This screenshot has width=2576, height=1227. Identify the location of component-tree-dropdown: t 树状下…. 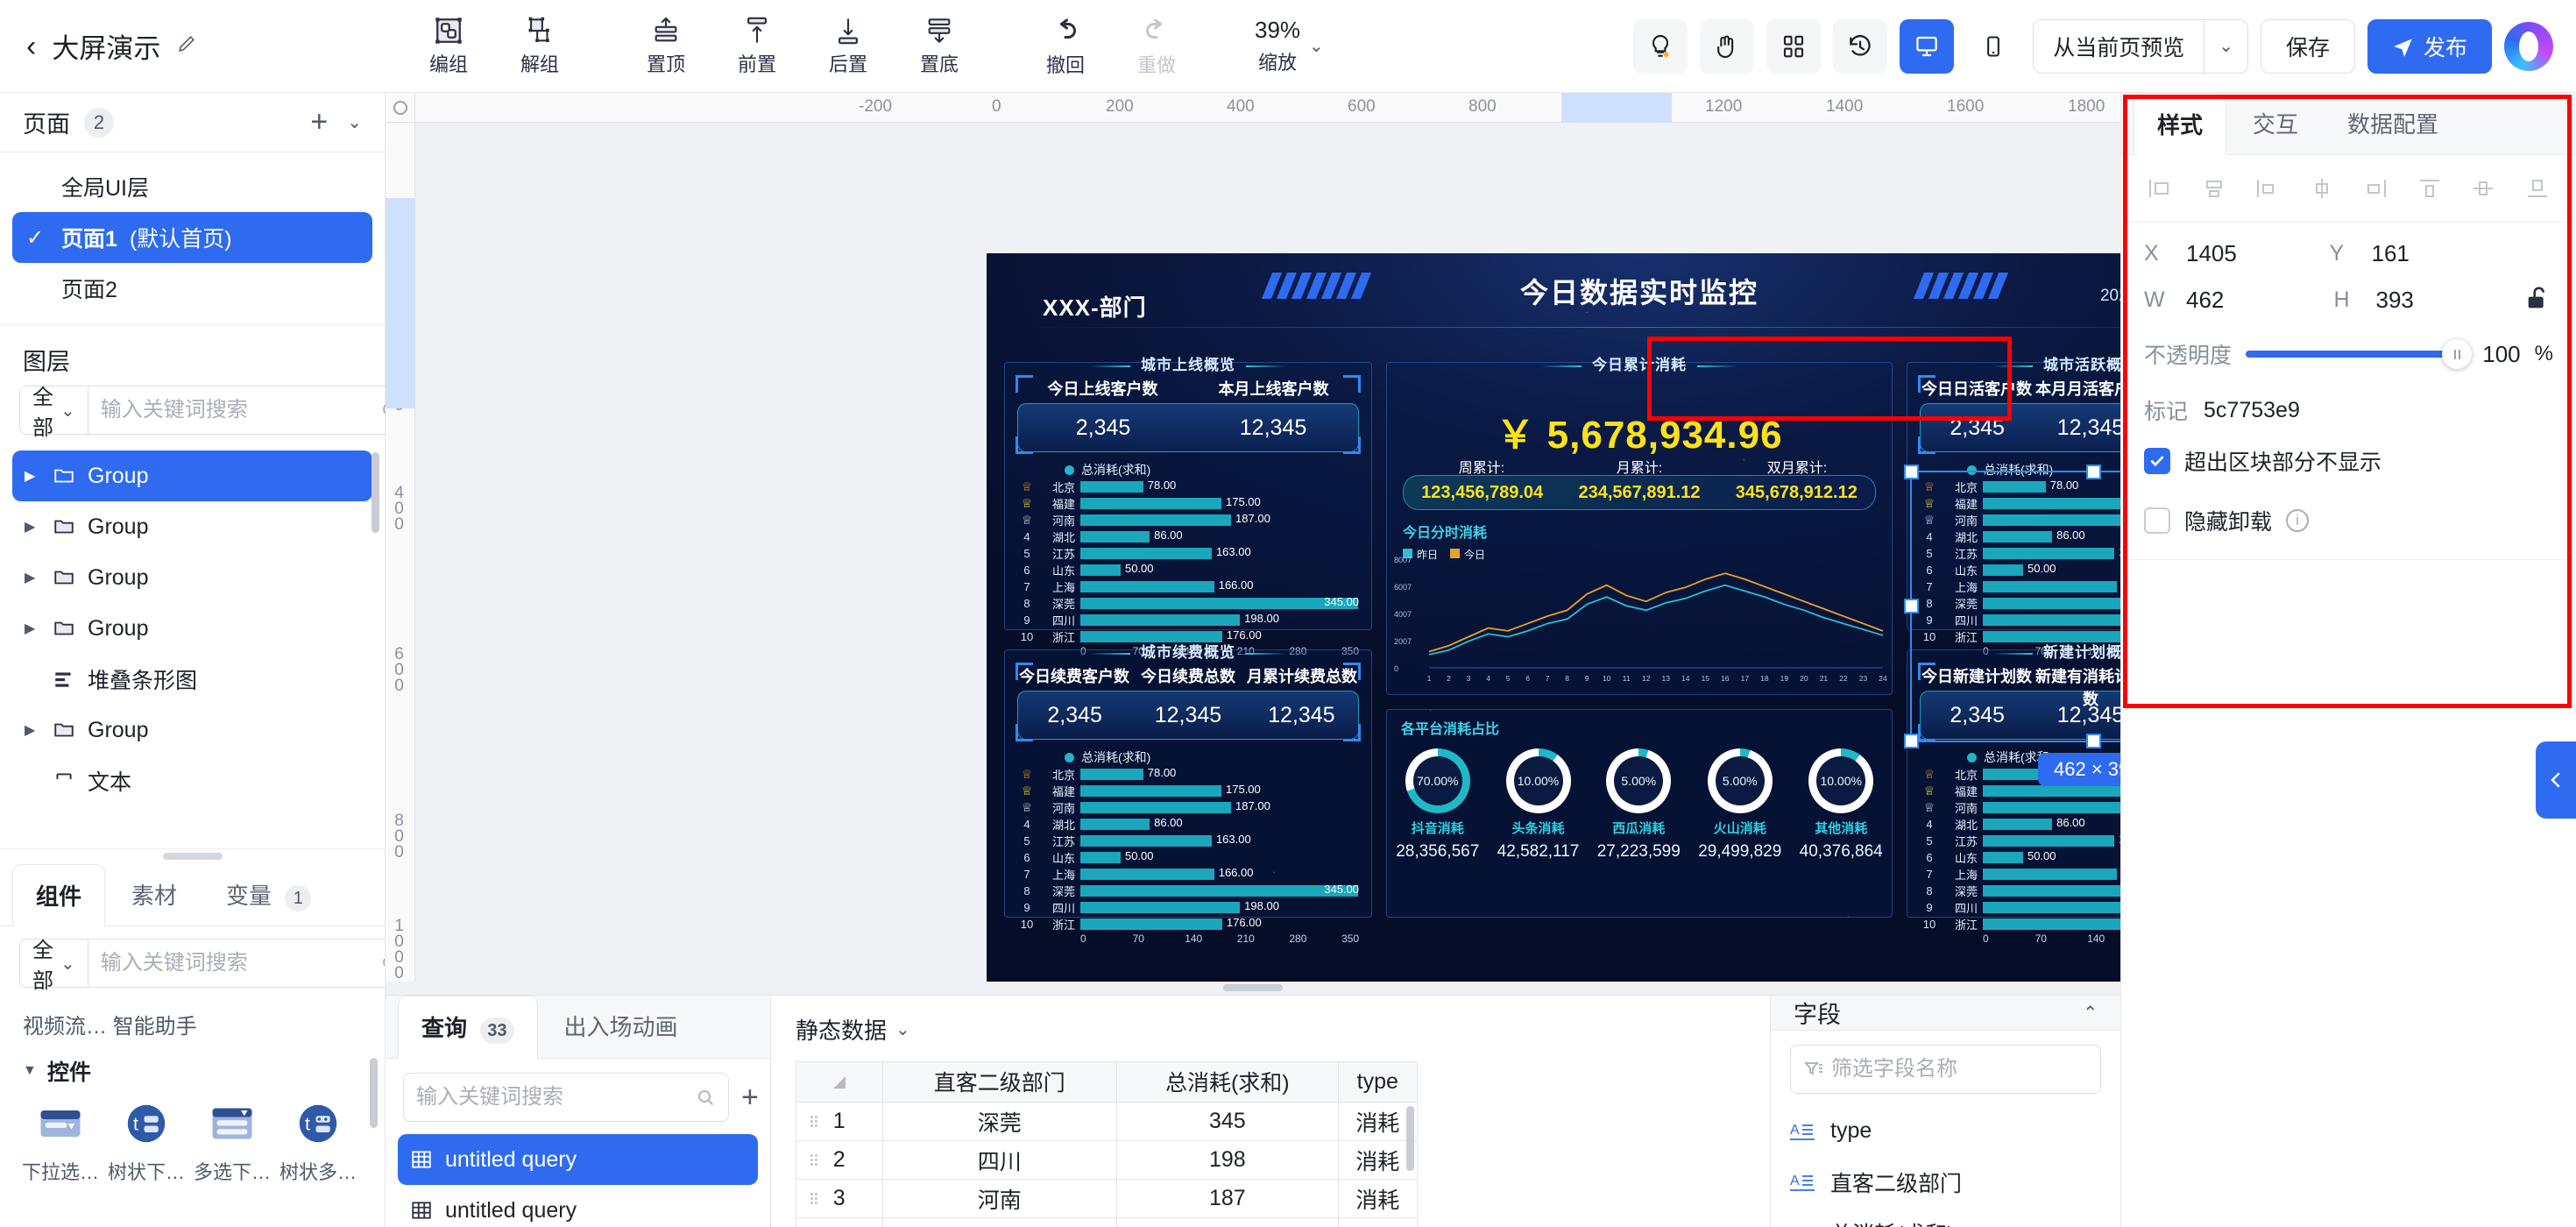
(146, 1141).